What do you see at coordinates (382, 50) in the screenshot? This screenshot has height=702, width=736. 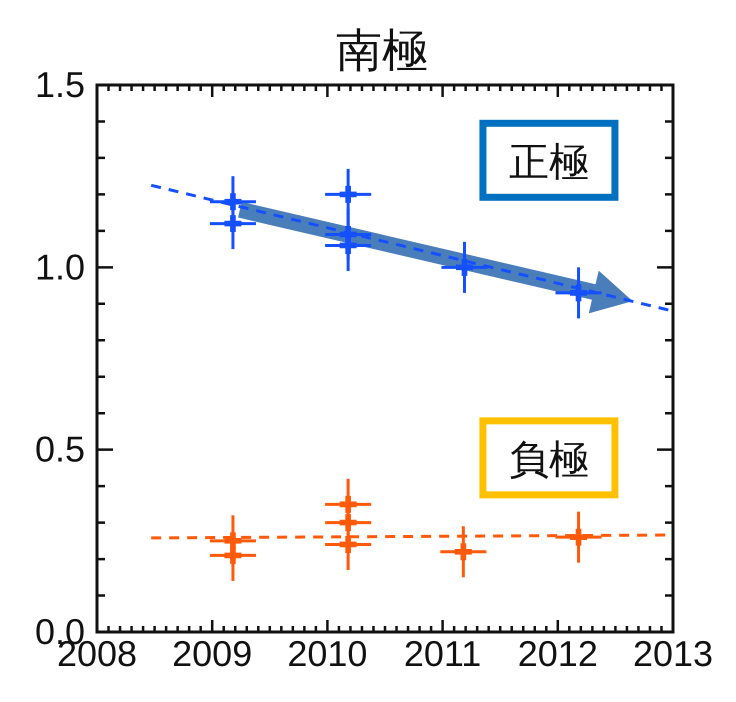 I see `chart-title: 南極` at bounding box center [382, 50].